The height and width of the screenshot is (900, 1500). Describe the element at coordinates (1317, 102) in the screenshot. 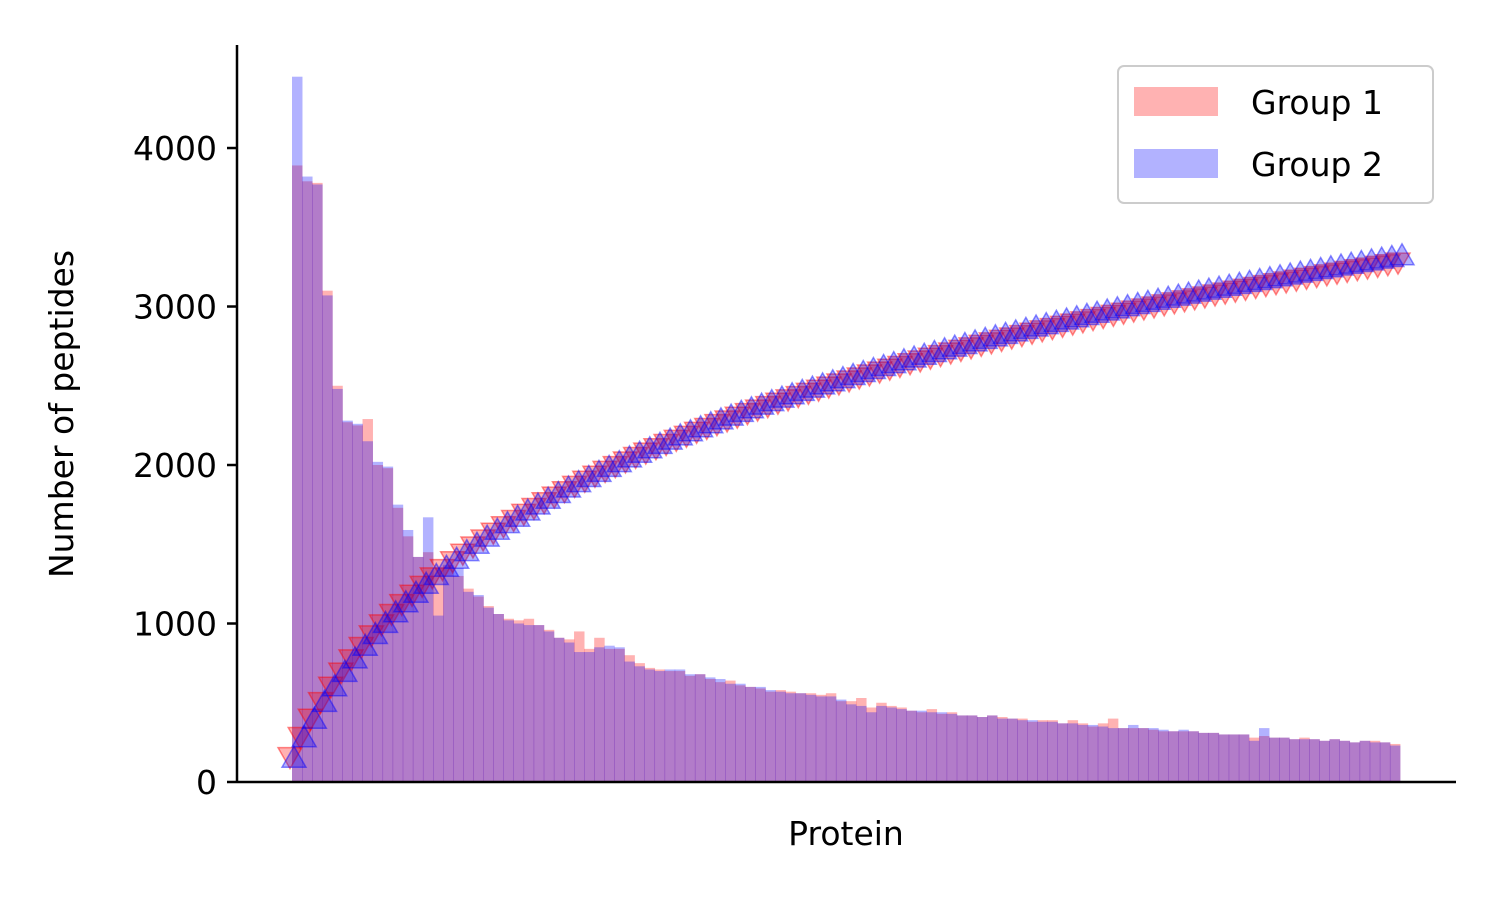

I see `legend-label-group-1: Group 1` at that location.